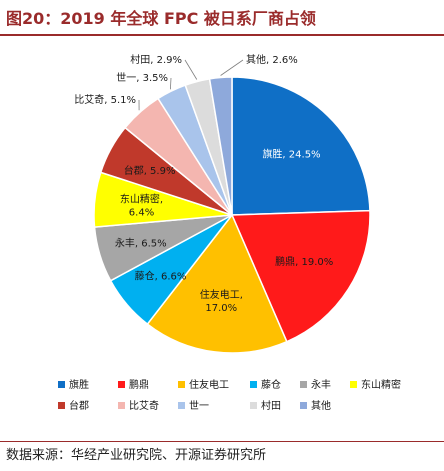 This screenshot has height=471, width=444. Describe the element at coordinates (141, 206) in the screenshot. I see `slice-6-label: 东山精密, 6.4%` at that location.